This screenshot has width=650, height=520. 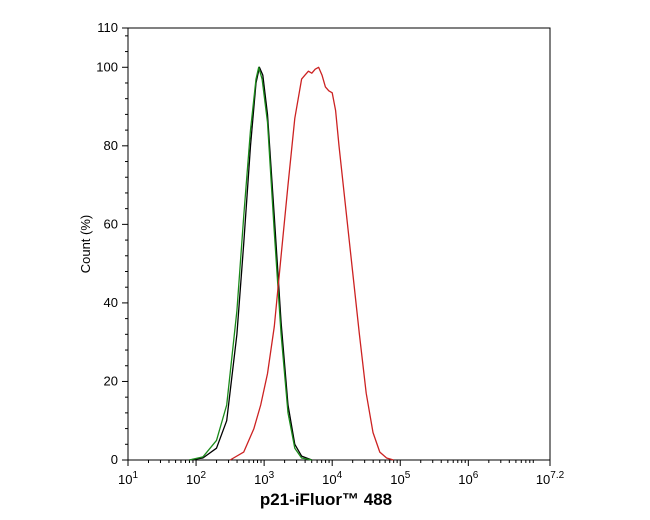 I want to click on x-tick-label: 107.2, so click(x=550, y=478).